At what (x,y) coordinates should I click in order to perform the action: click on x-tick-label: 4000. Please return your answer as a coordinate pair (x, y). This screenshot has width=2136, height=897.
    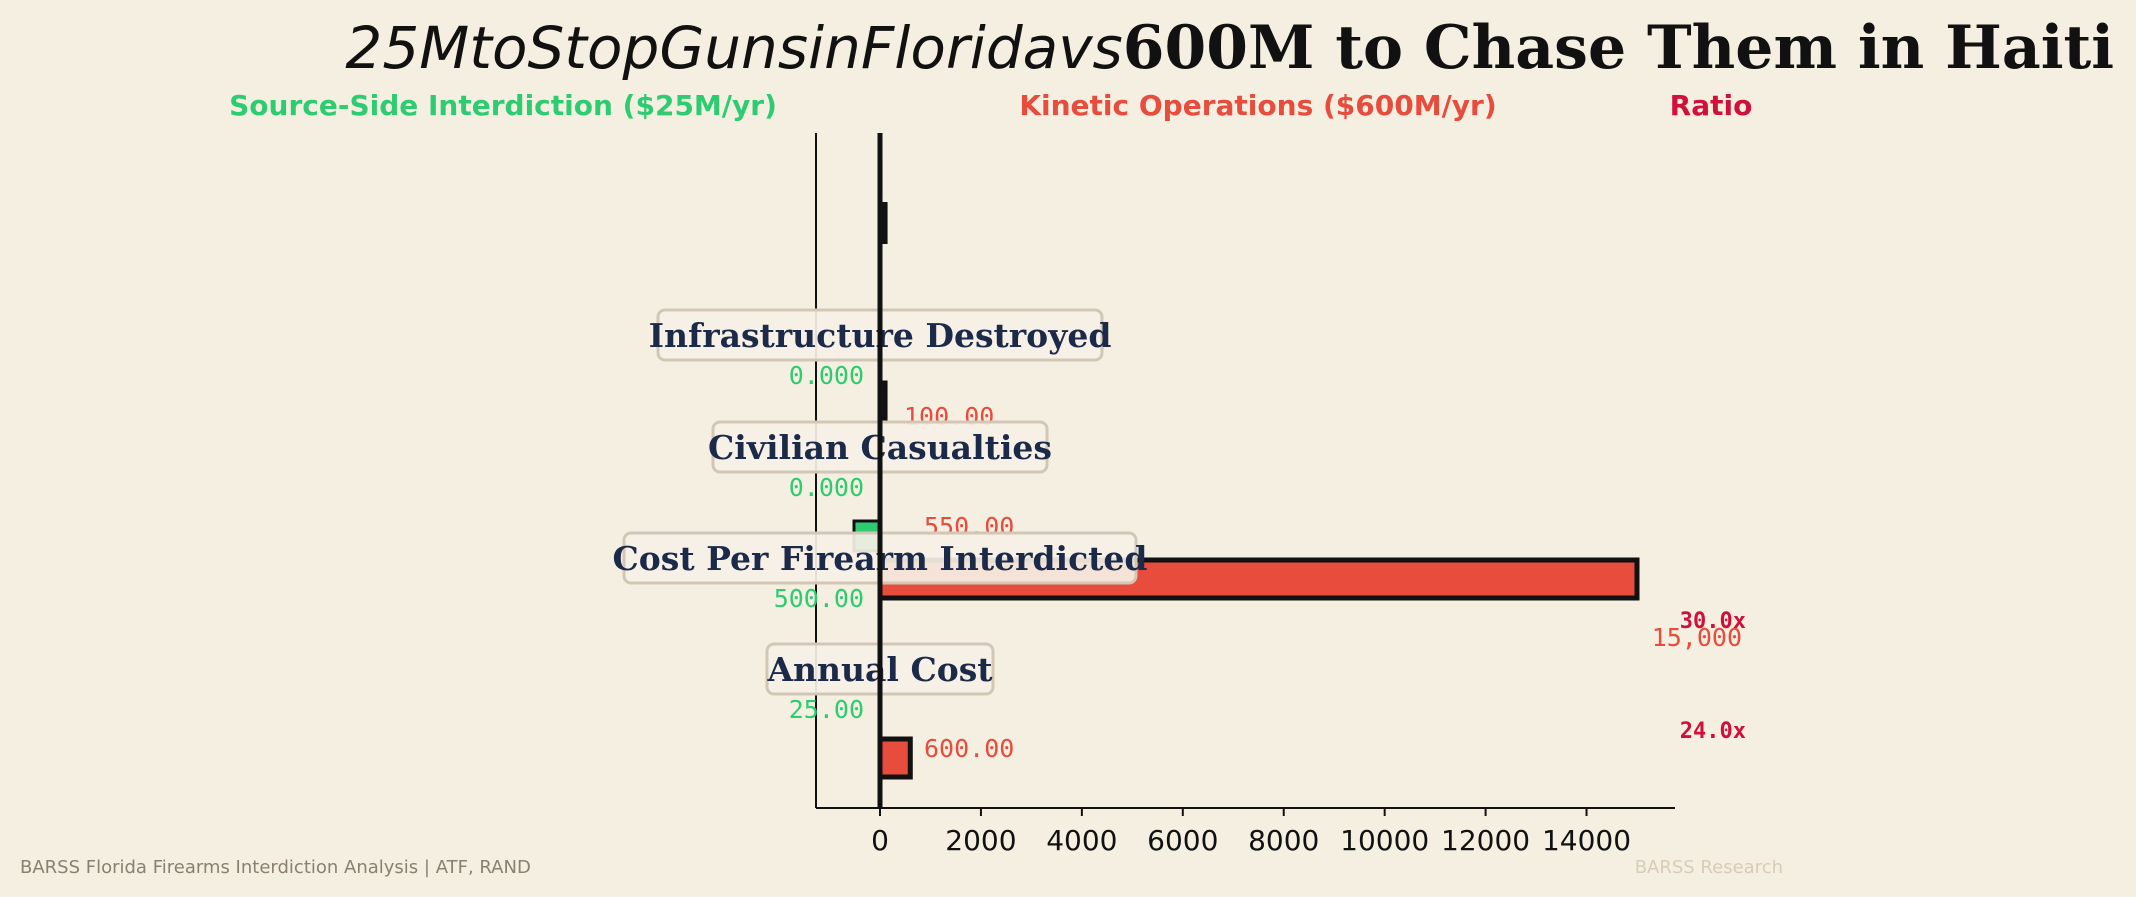
    Looking at the image, I should click on (1081, 840).